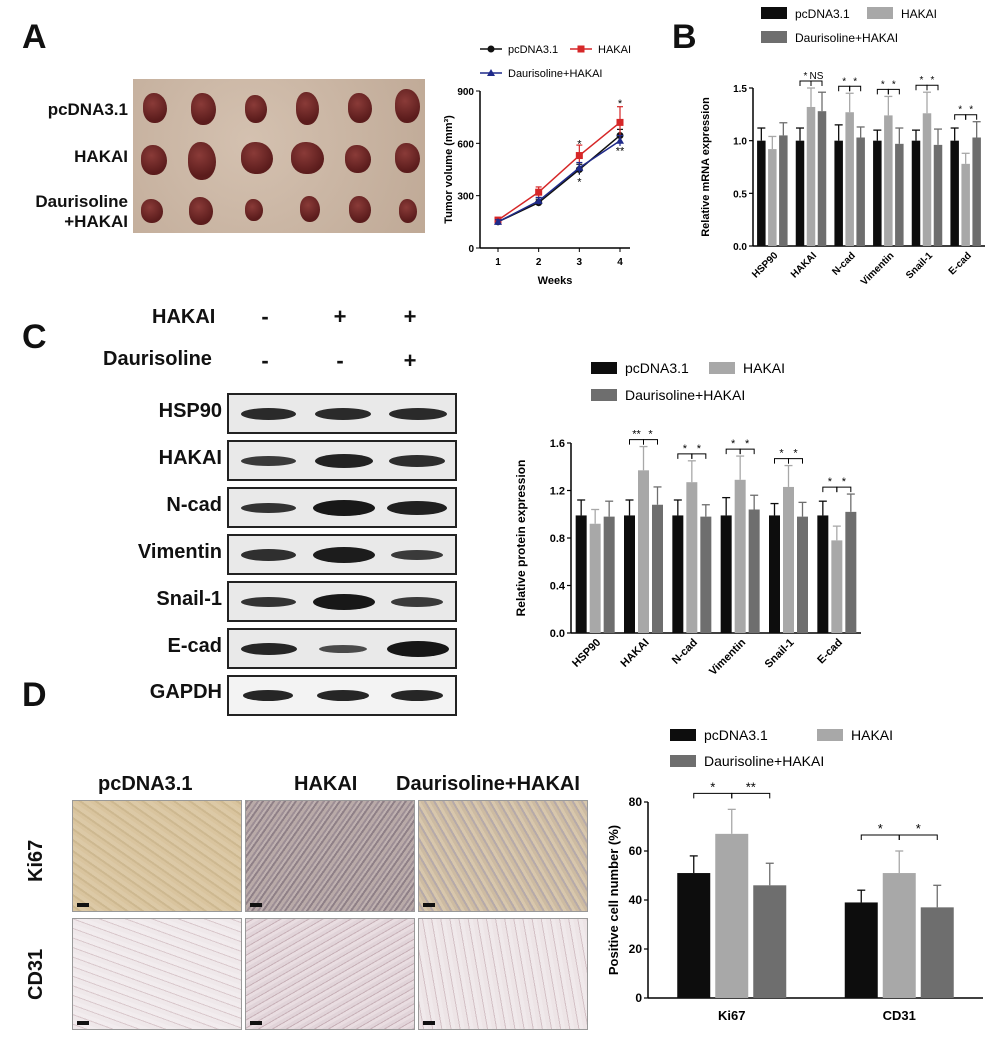 Image resolution: width=1000 pixels, height=1056 pixels. What do you see at coordinates (558, 587) in the screenshot?
I see `y-tick-label: 0.4` at bounding box center [558, 587].